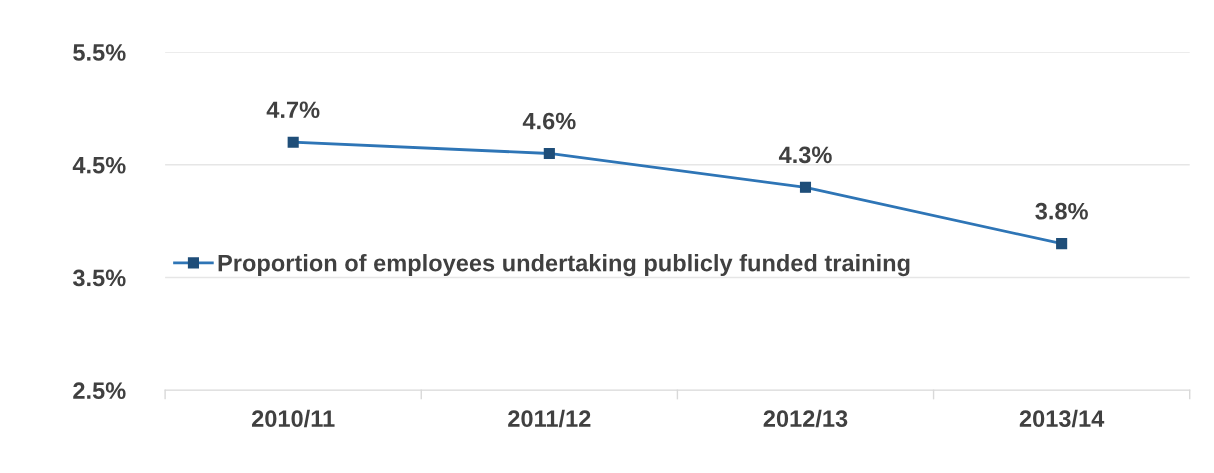  I want to click on y-tick-label: 4.5%, so click(99, 165).